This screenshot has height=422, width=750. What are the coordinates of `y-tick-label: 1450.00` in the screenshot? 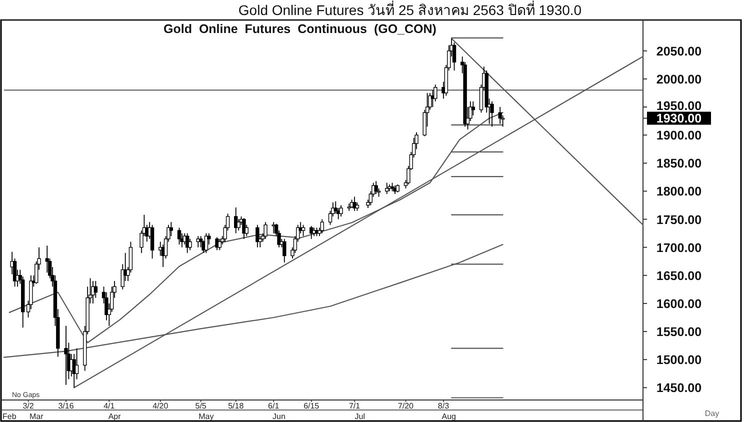 It's located at (679, 388).